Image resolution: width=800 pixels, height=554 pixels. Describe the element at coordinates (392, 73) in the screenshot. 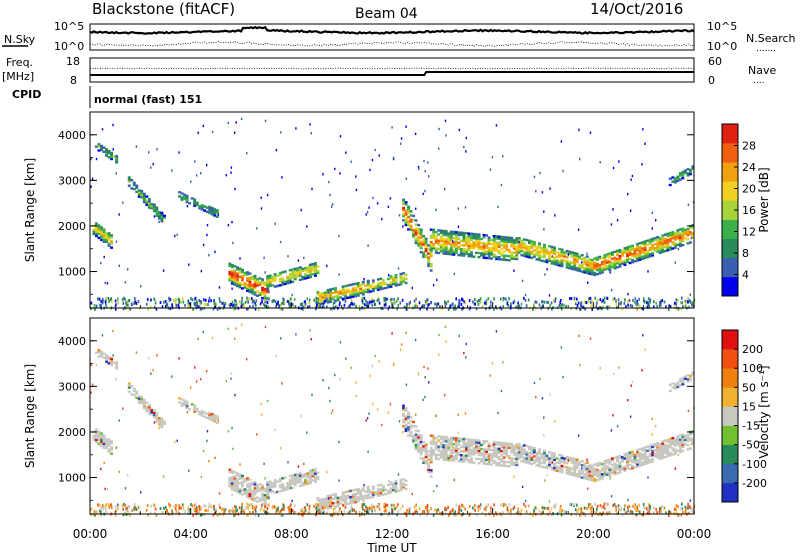

I see `freq-line` at that location.